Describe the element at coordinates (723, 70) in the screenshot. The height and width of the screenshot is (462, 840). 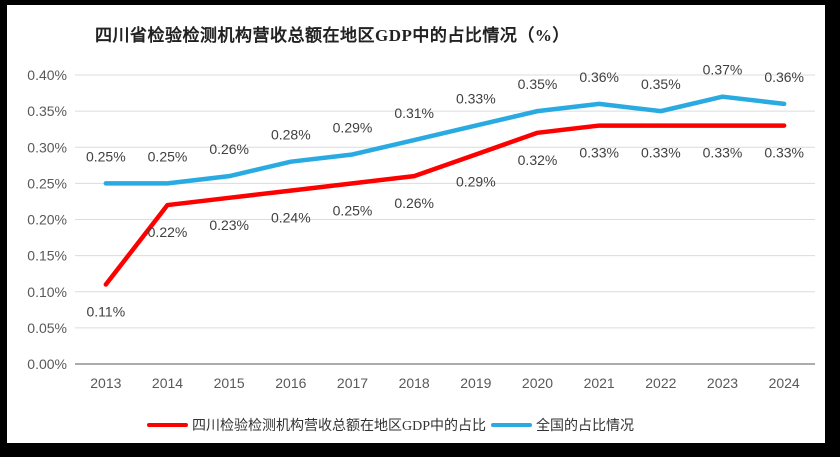
I see `data-label: 0.37%` at that location.